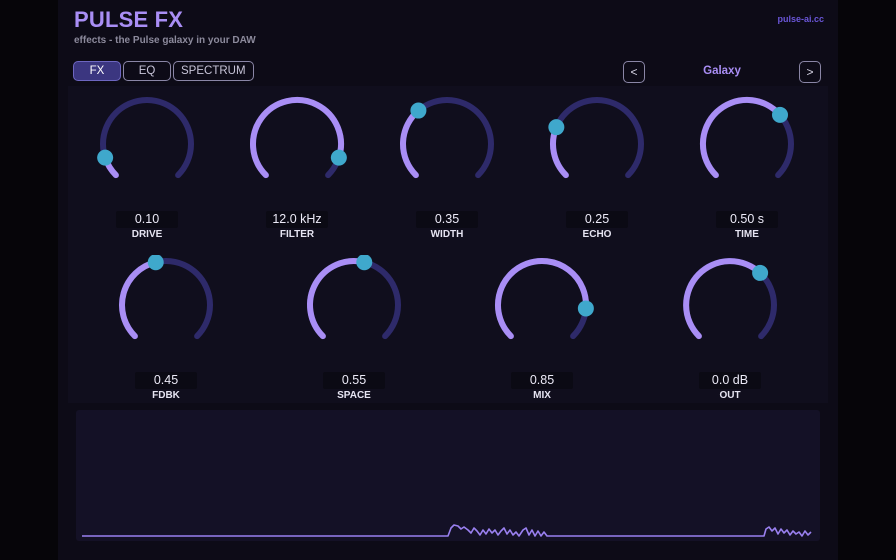  I want to click on space-knob-fill, so click(337, 299).